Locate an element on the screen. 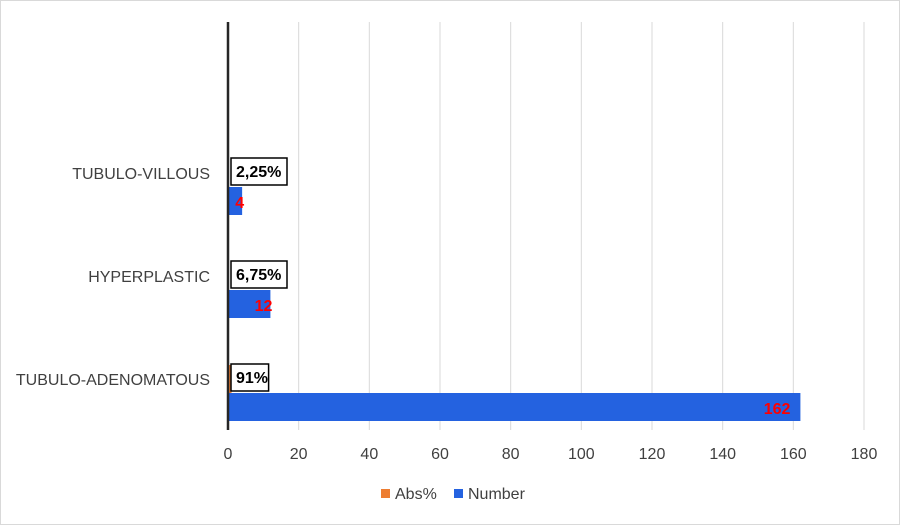 The height and width of the screenshot is (527, 902). number-data-label: 12 is located at coordinates (264, 306).